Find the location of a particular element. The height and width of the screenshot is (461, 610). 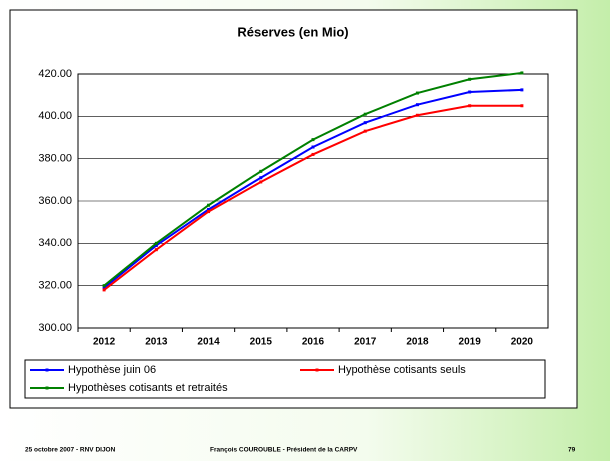

y-tick-label: 300.00 is located at coordinates (55, 328).